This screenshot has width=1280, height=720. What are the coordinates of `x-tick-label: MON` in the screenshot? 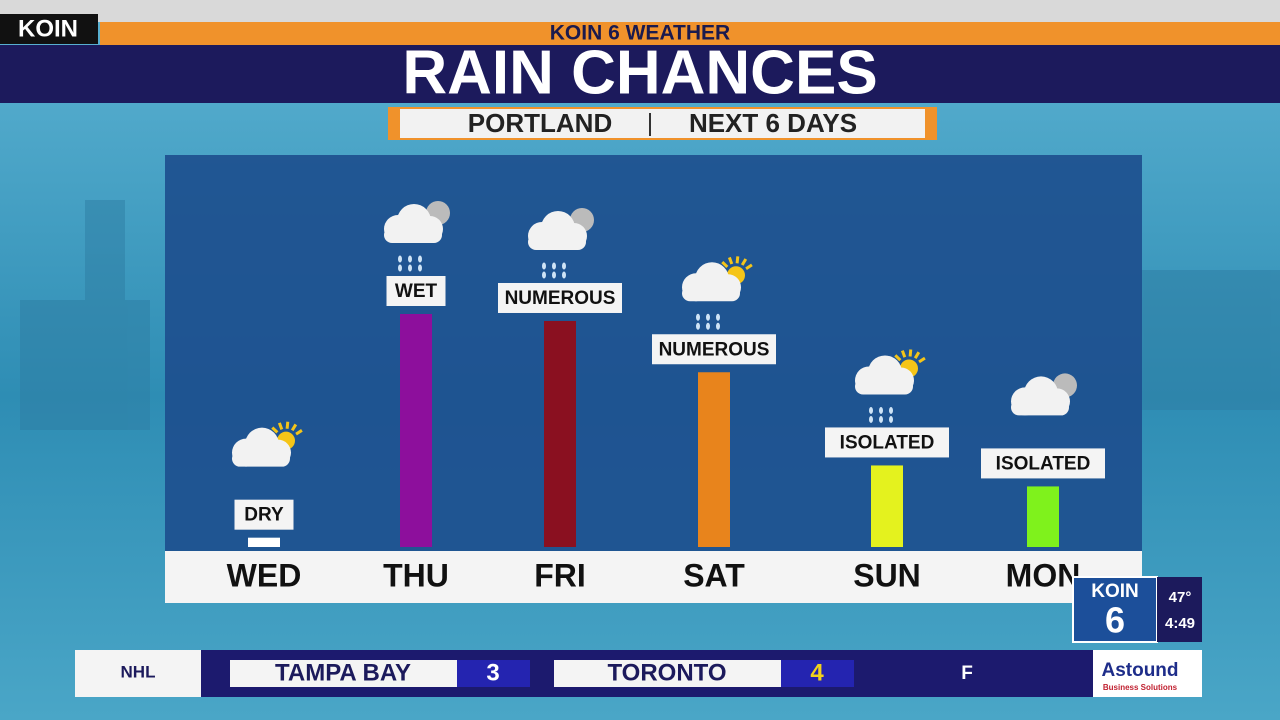 It's located at (1043, 575).